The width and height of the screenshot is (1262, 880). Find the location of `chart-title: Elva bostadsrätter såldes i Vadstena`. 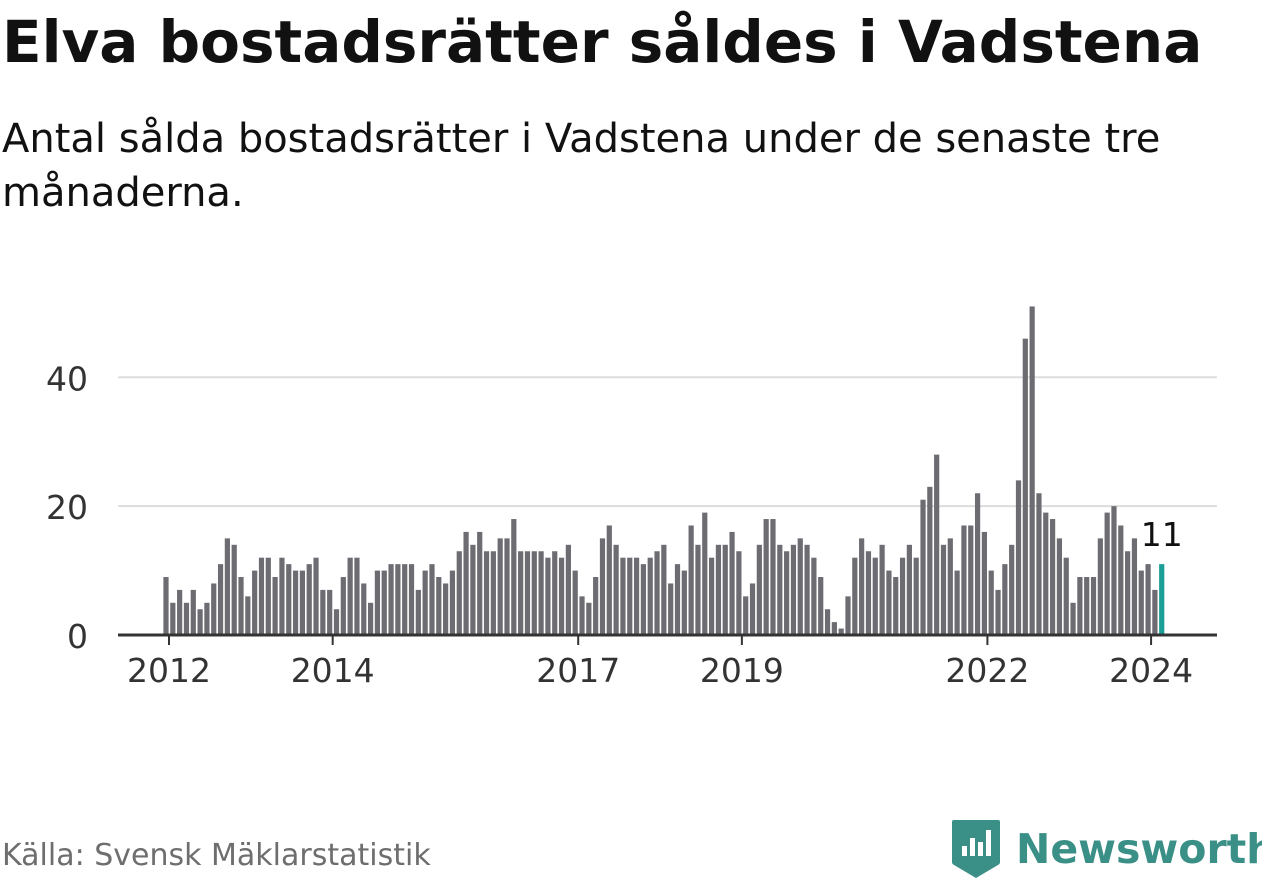

chart-title: Elva bostadsrätter såldes i Vadstena is located at coordinates (602, 42).